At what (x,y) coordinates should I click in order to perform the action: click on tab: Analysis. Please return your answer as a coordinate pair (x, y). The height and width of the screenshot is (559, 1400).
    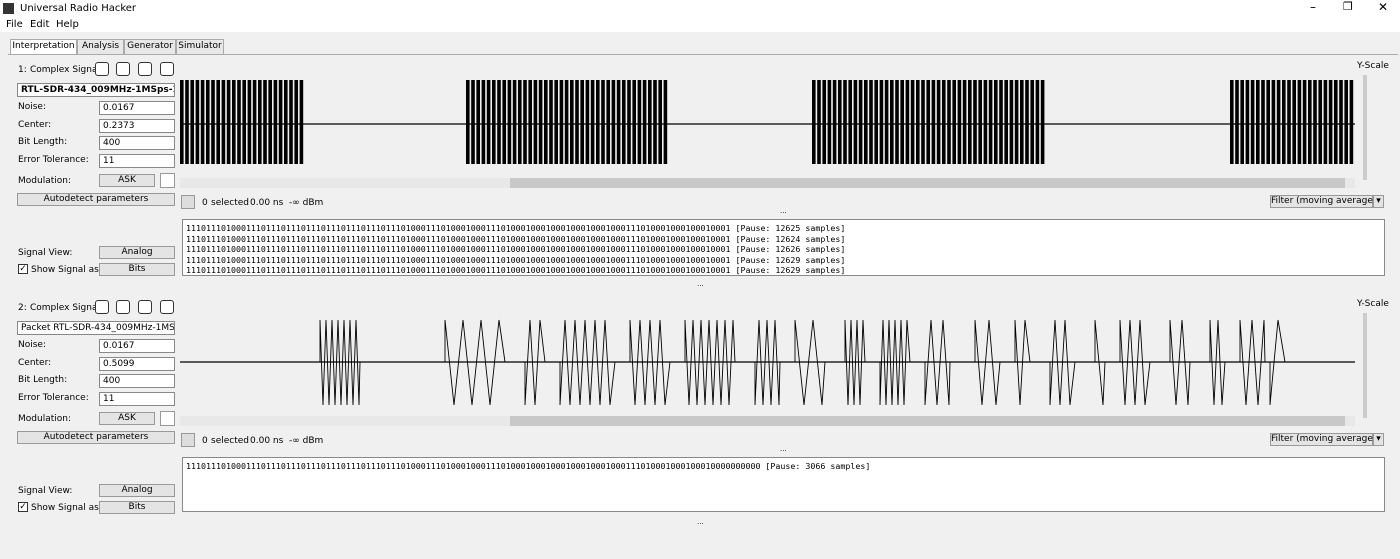
    Looking at the image, I should click on (100, 46).